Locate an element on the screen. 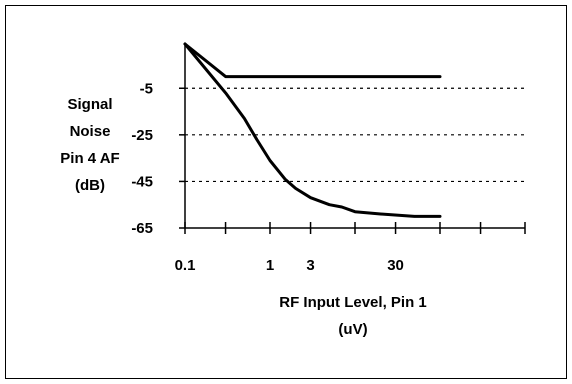  x-tick-label-3: 3 is located at coordinates (310, 265).